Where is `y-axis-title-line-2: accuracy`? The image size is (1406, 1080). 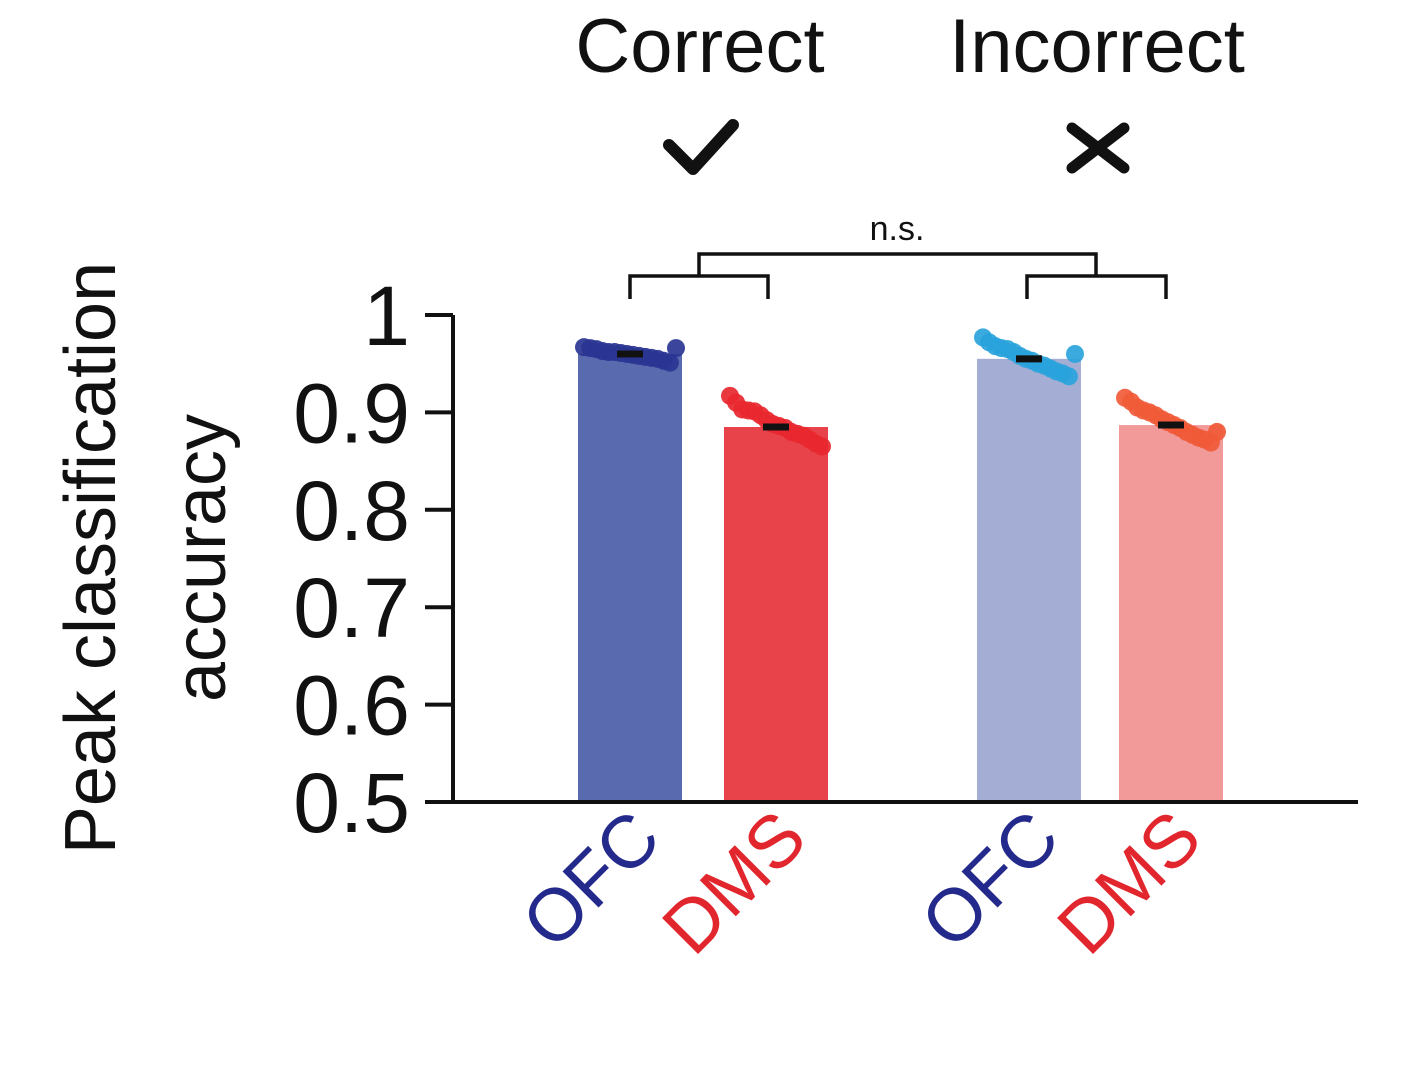 y-axis-title-line-2: accuracy is located at coordinates (201, 558).